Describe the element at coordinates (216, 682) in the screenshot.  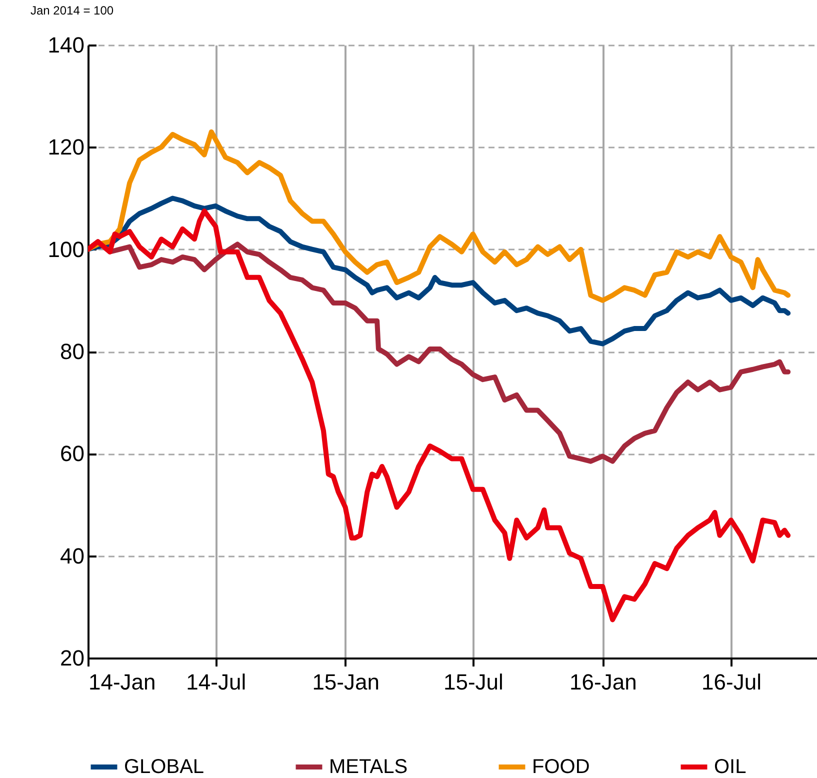
I see `x-tick-label: 14-Jul` at that location.